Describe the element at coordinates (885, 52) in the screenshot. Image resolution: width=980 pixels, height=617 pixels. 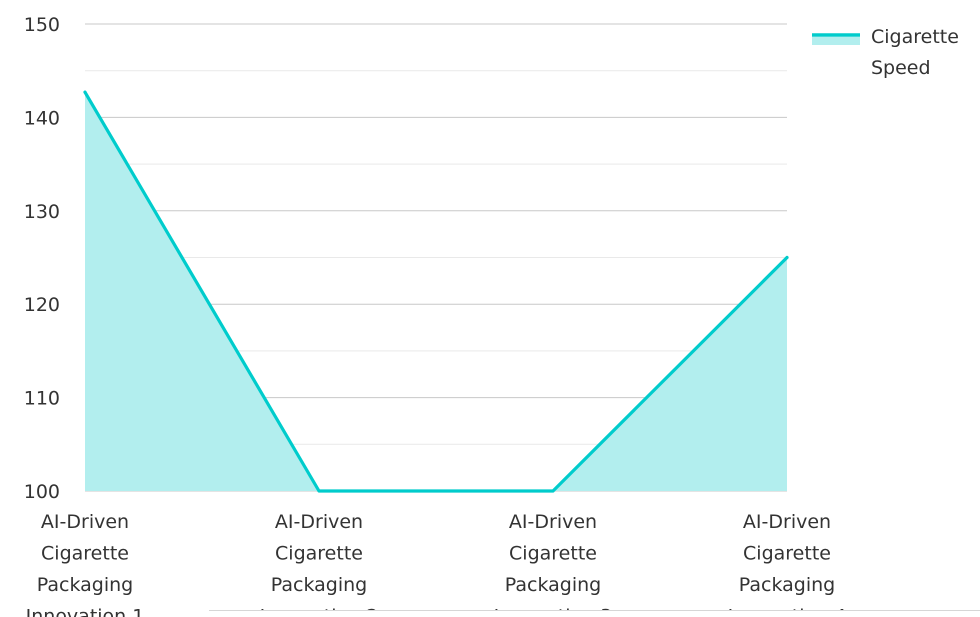
I see `legend: Cigarette Speed` at that location.